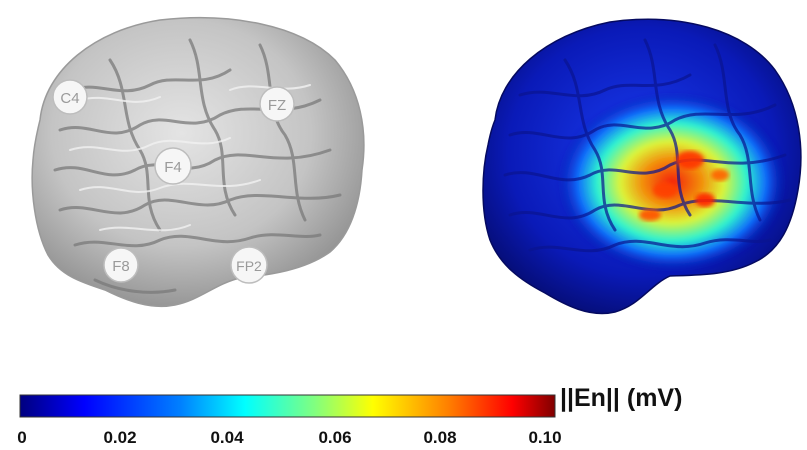 This screenshot has width=807, height=450. I want to click on electrode-f8: F8, so click(121, 265).